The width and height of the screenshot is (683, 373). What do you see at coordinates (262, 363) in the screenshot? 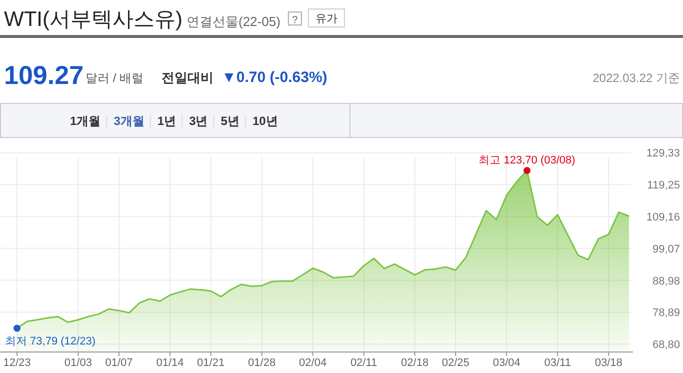
I see `x-tick-label: 01/28` at bounding box center [262, 363].